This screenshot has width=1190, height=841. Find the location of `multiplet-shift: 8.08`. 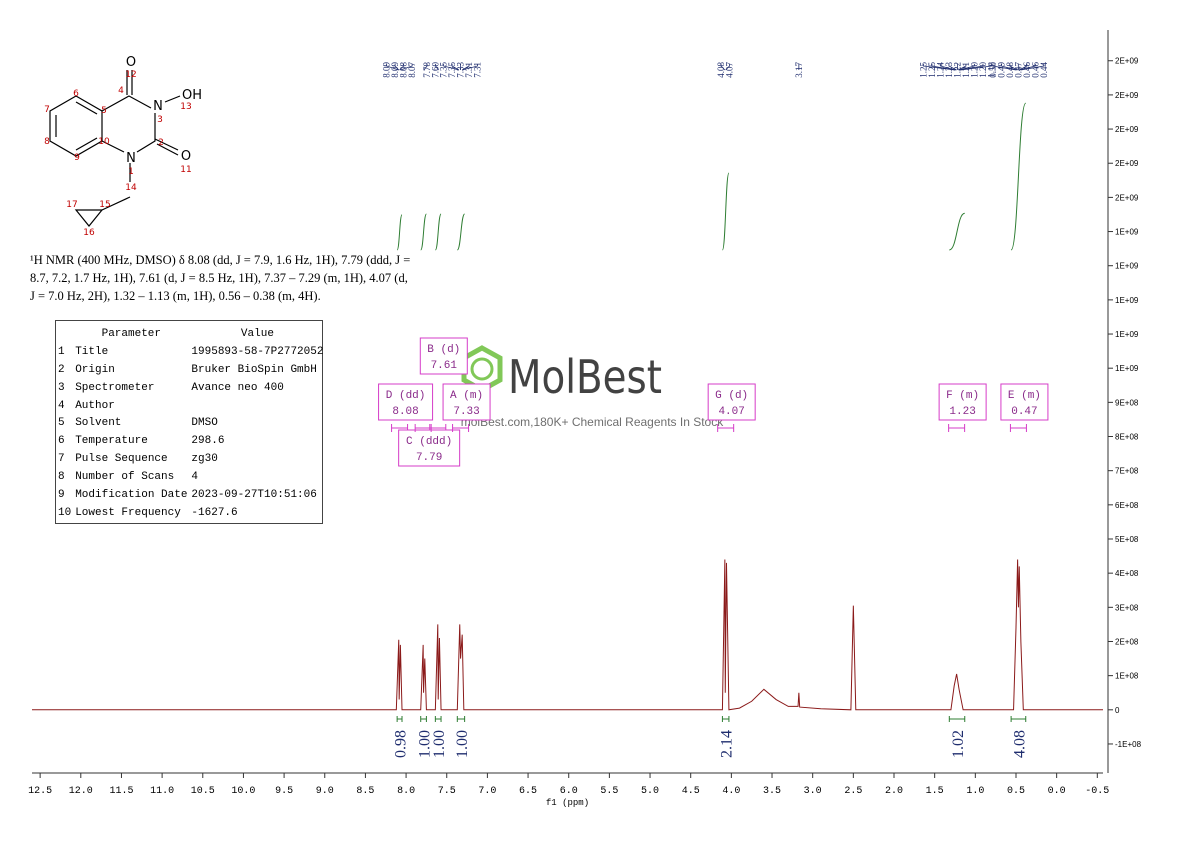

multiplet-shift: 8.08 is located at coordinates (405, 412).